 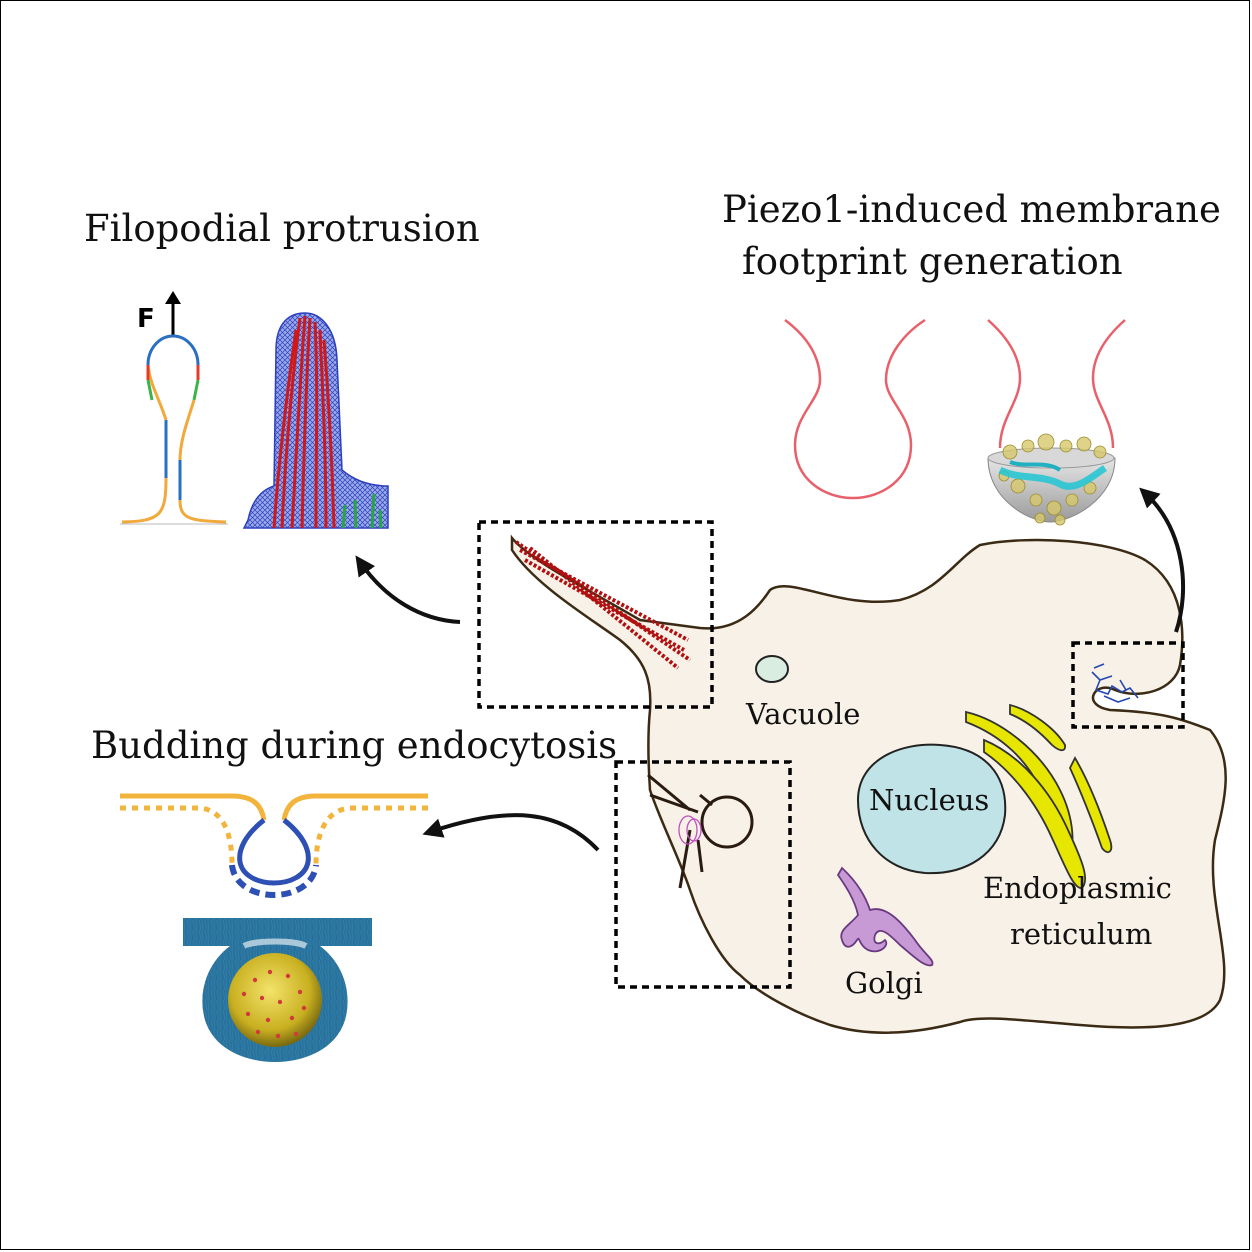 What do you see at coordinates (603, 605) in the screenshot?
I see `filopodium-actin` at bounding box center [603, 605].